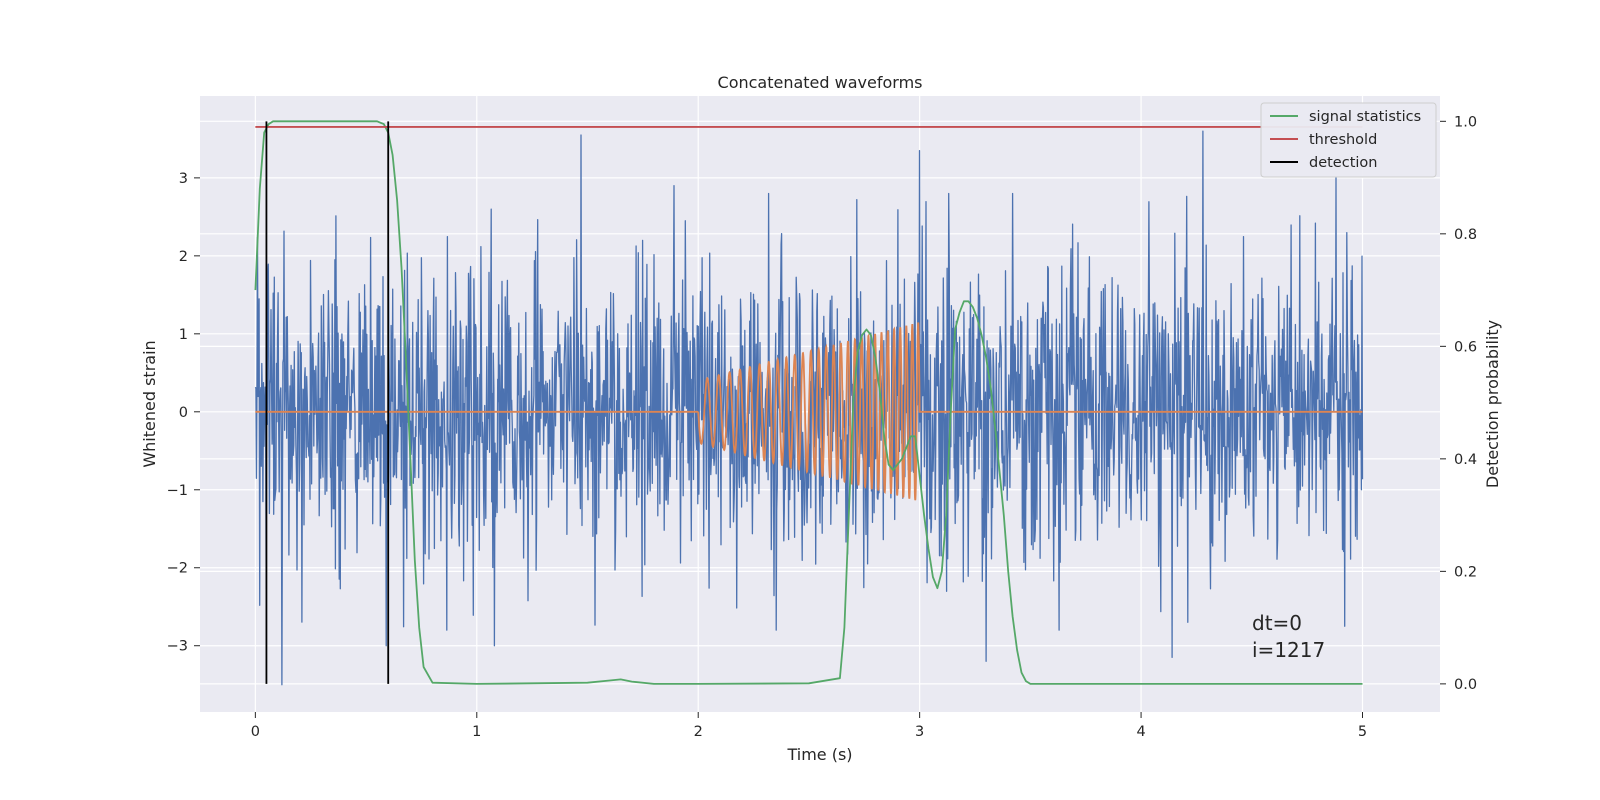 The height and width of the screenshot is (800, 1600). I want to click on y-tick-label: 3, so click(183, 179).